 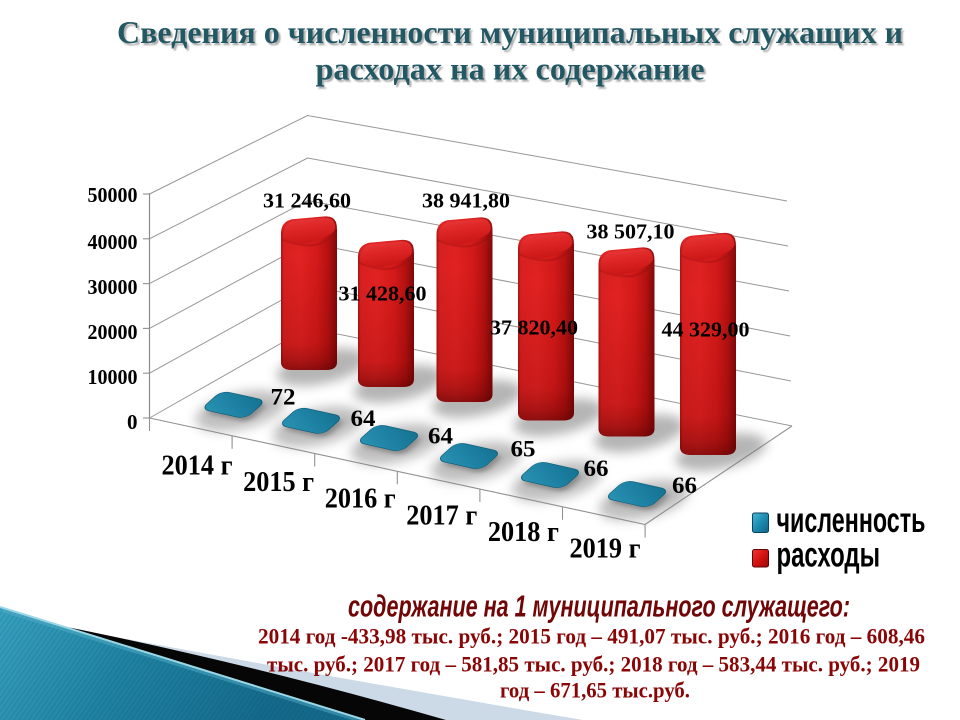 What do you see at coordinates (523, 449) in the screenshot?
I see `svg-text: 65` at bounding box center [523, 449].